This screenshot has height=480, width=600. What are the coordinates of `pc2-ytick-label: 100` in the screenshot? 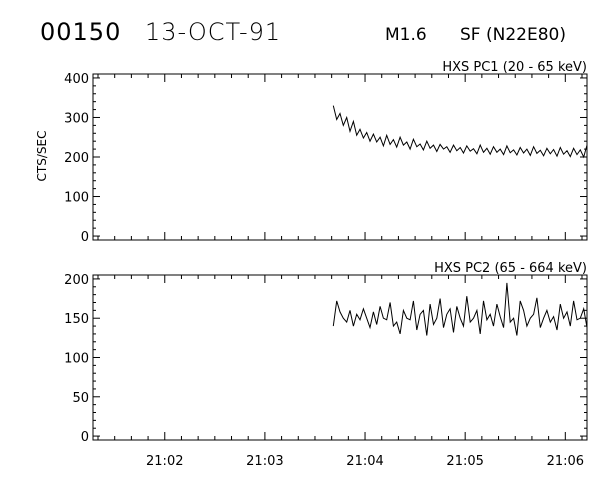 It's located at (76, 359).